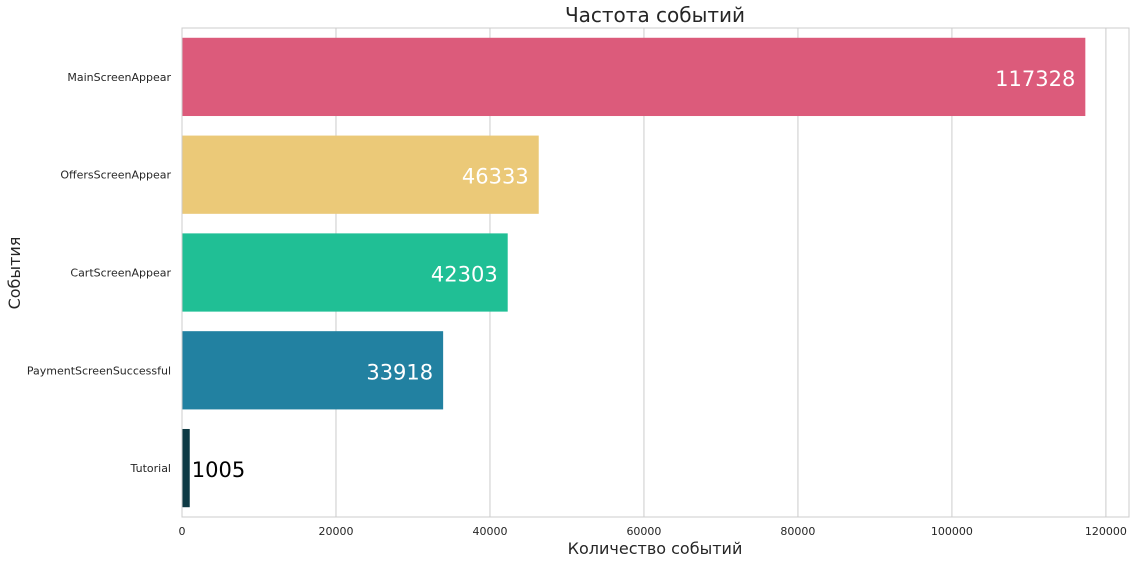 Image resolution: width=1137 pixels, height=563 pixels. What do you see at coordinates (182, 531) in the screenshot?
I see `x-tick-label: 0` at bounding box center [182, 531].